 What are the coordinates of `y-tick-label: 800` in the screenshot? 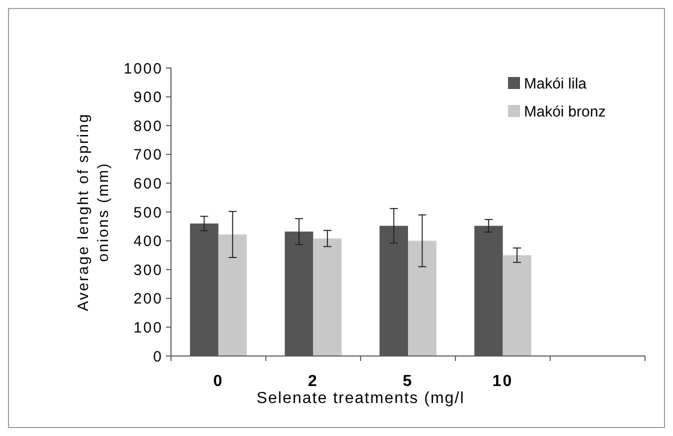 It's located at (148, 126).